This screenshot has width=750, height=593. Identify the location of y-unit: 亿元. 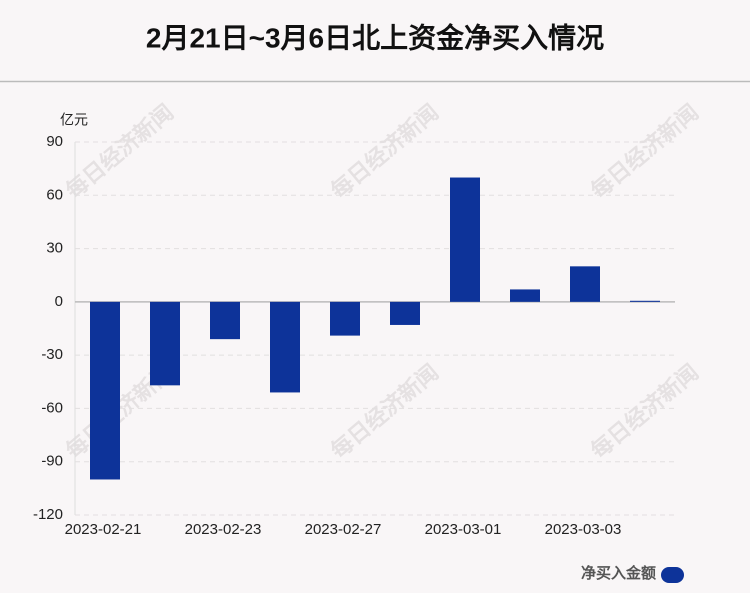
(74, 120).